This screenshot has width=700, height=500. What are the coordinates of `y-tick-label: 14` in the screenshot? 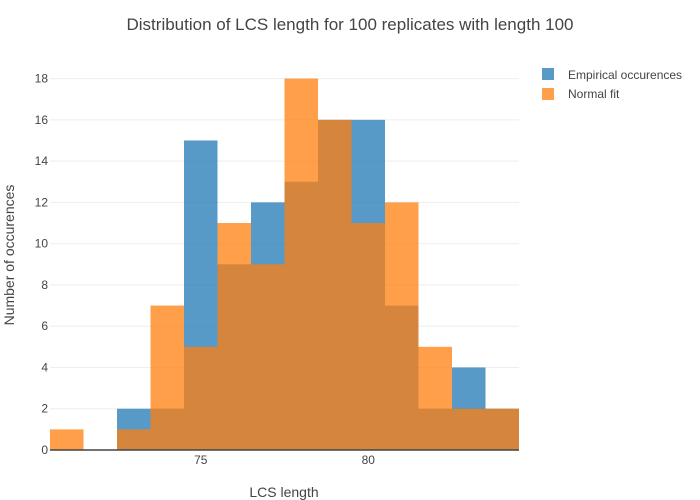 It's located at (42, 161).